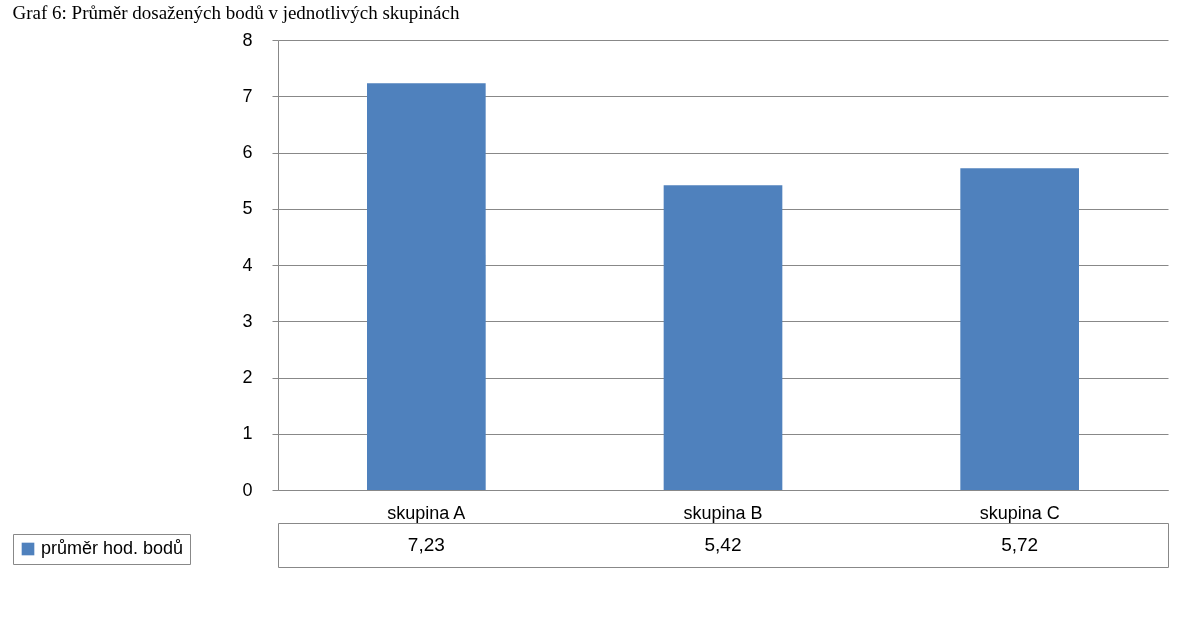  Describe the element at coordinates (247, 320) in the screenshot. I see `y-tick-label: 3` at that location.